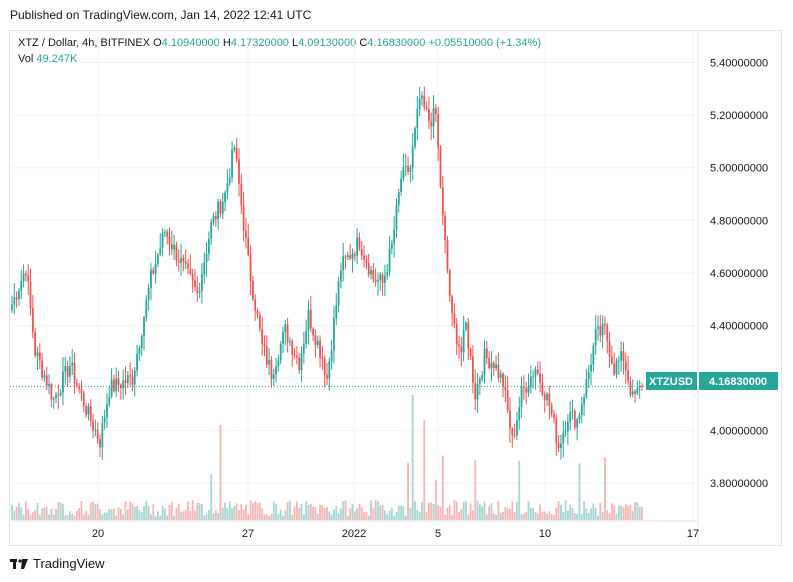 This screenshot has width=793, height=582. Describe the element at coordinates (84, 43) in the screenshot. I see `symbol-label: XTZ / Dollar, 4h, BITFINEX` at that location.